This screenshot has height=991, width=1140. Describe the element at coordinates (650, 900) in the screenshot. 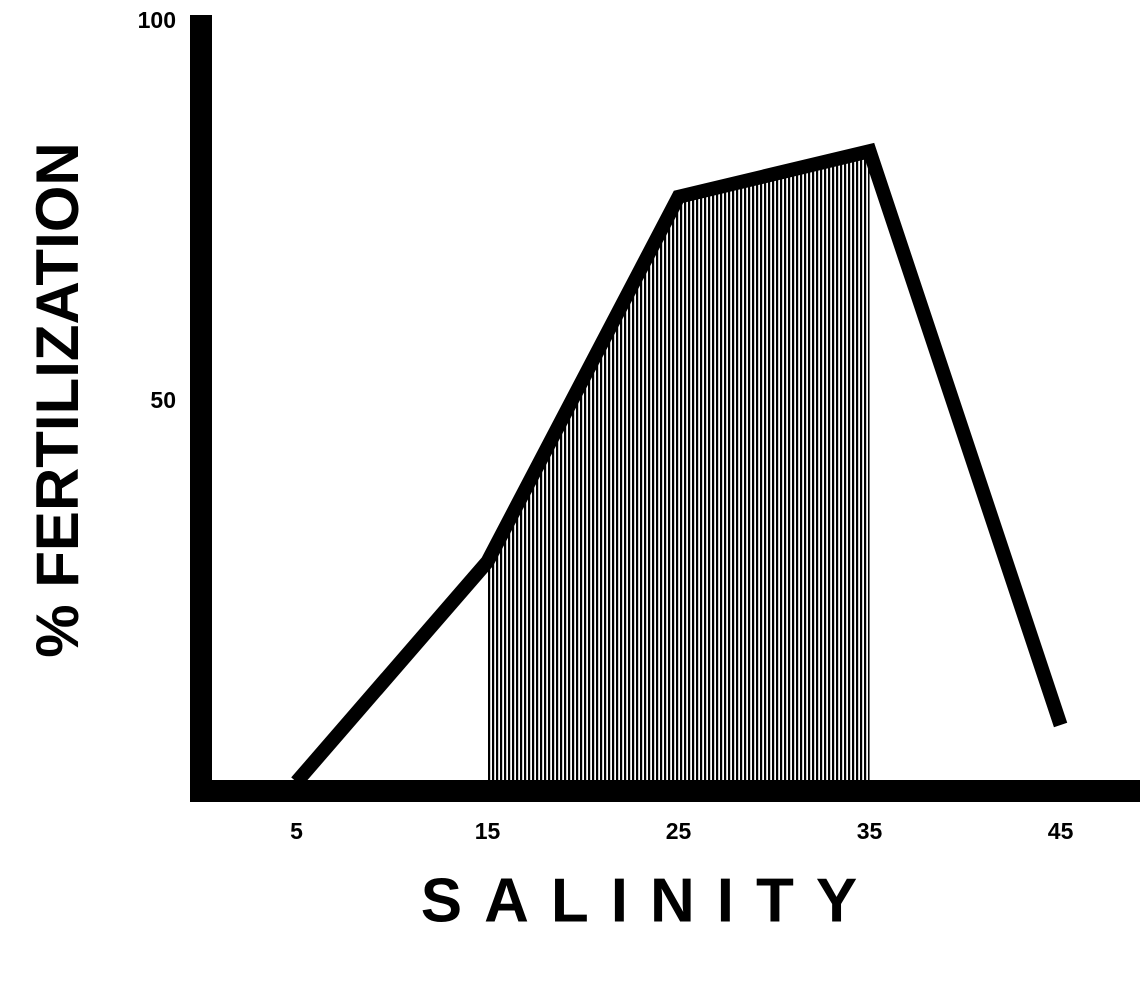

I see `x-axis-label: SALINITY` at that location.